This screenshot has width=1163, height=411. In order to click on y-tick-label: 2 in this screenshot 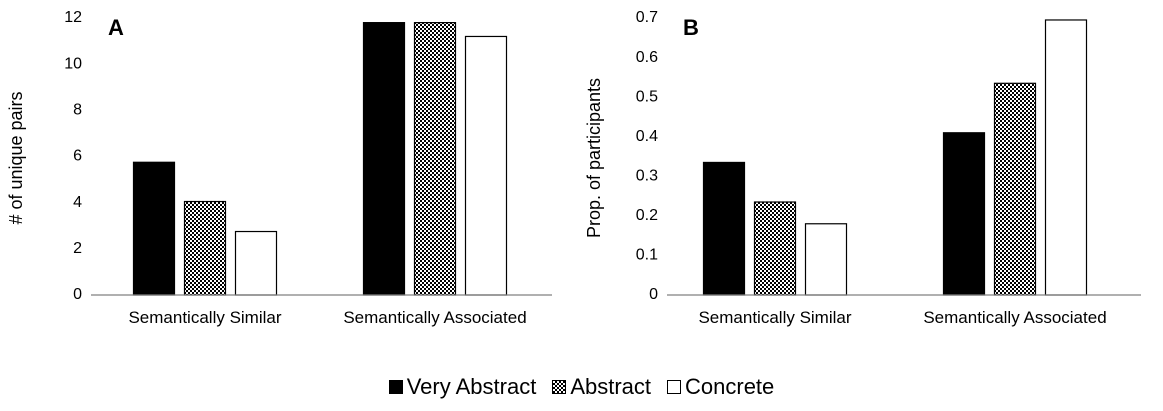, I will do `click(77, 248)`.